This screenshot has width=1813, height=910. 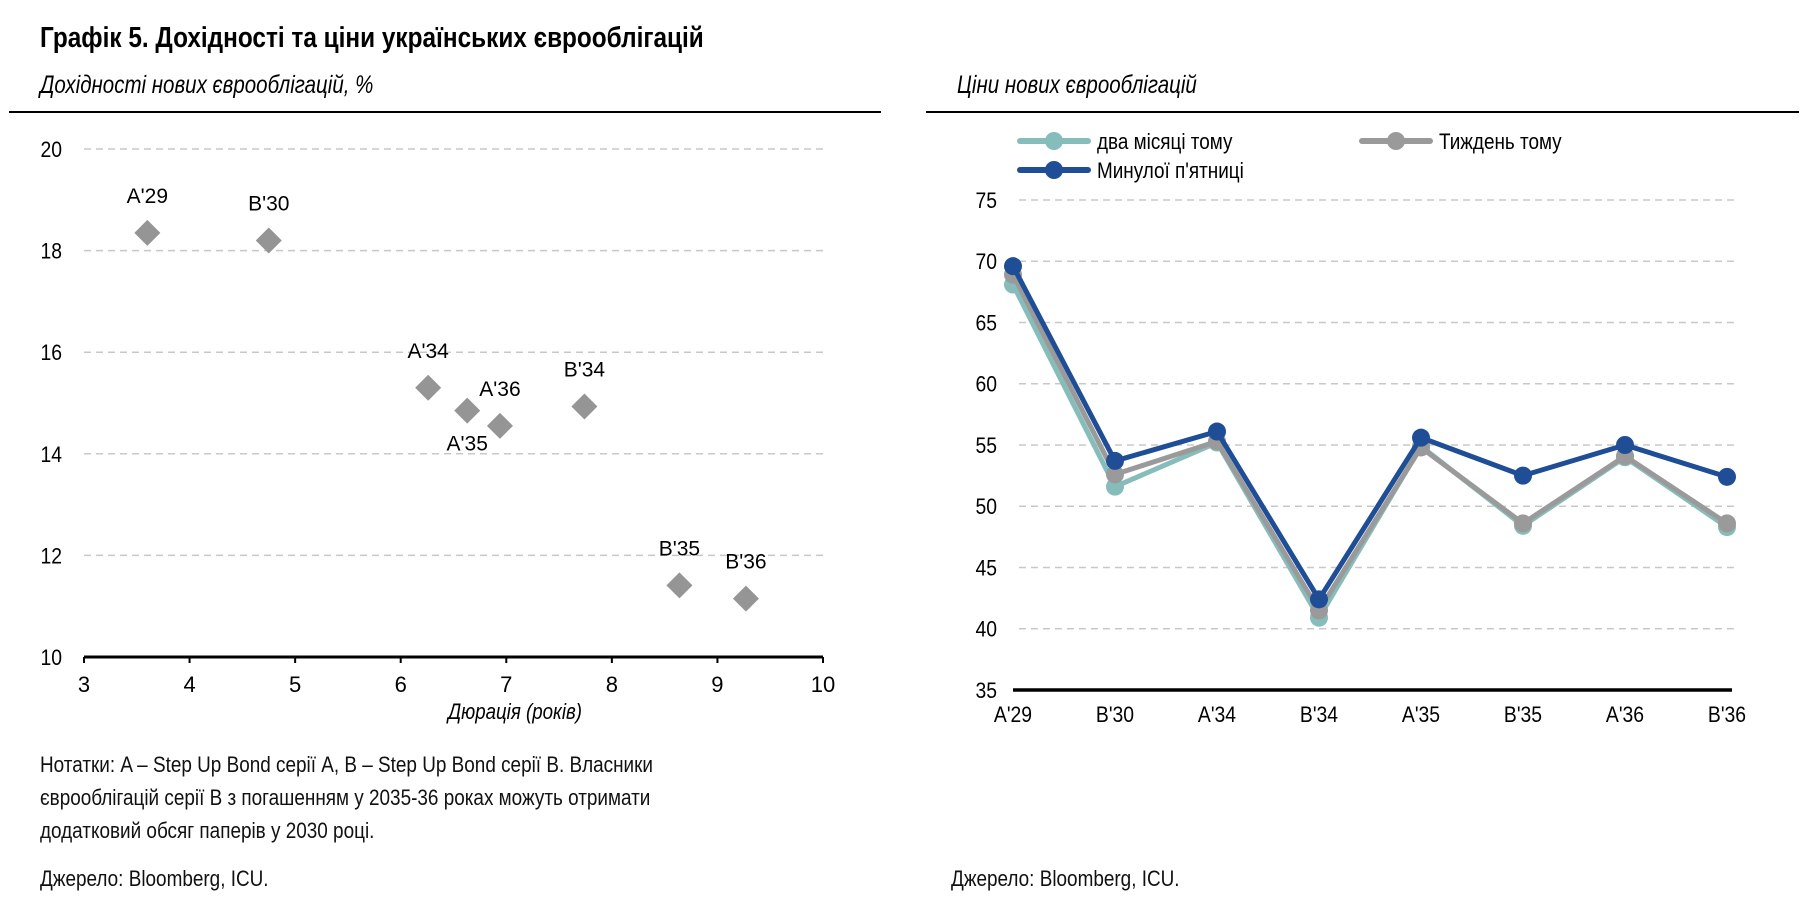 What do you see at coordinates (1625, 715) in the screenshot?
I see `x-category-label: A'36` at bounding box center [1625, 715].